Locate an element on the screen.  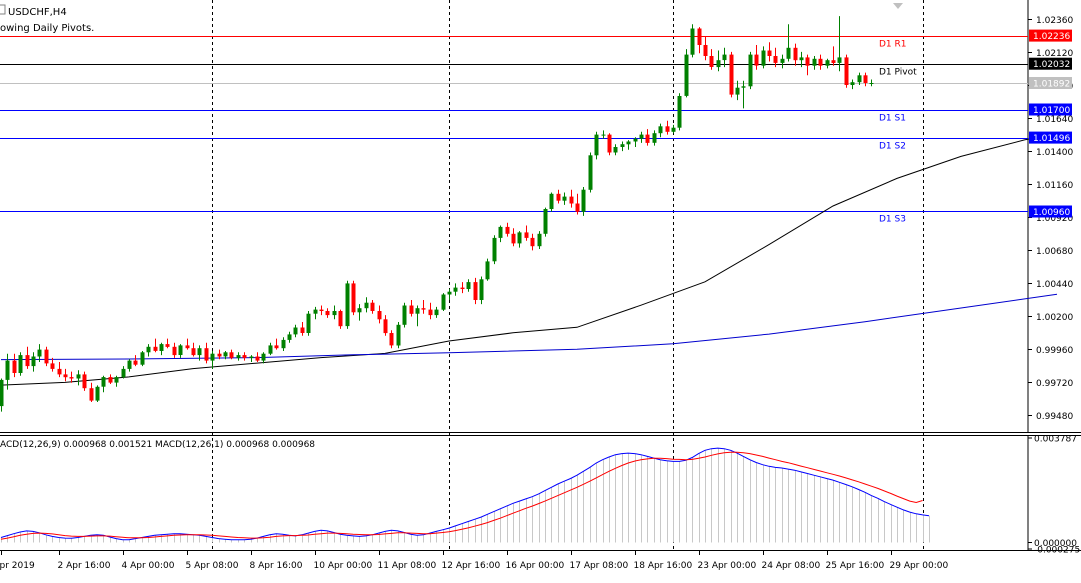
time-tick-label-5: 10 Apr 00:00 is located at coordinates (343, 566).